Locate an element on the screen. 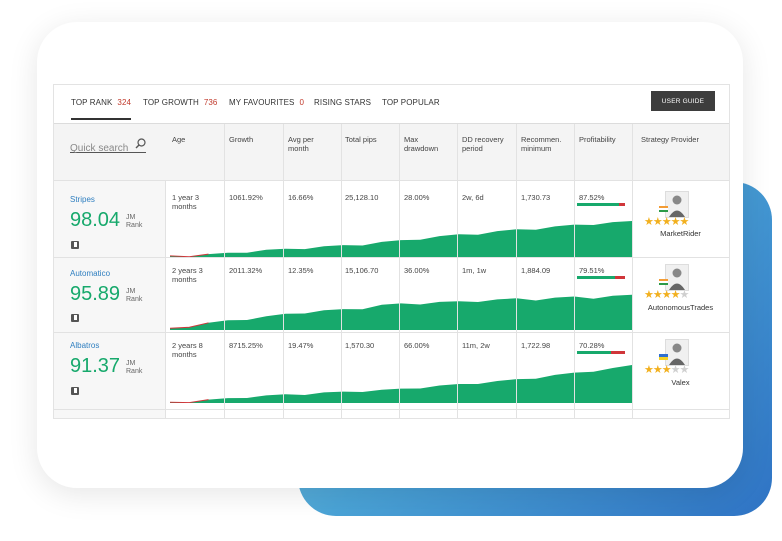  max-drawdown-value: 36.00% is located at coordinates (417, 270).